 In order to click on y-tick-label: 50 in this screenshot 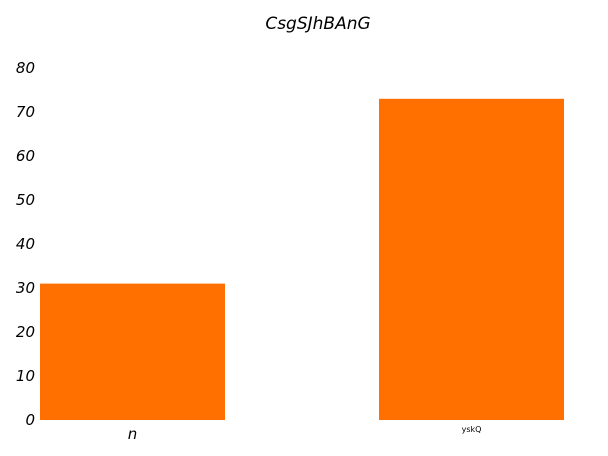, I will do `click(25, 200)`.